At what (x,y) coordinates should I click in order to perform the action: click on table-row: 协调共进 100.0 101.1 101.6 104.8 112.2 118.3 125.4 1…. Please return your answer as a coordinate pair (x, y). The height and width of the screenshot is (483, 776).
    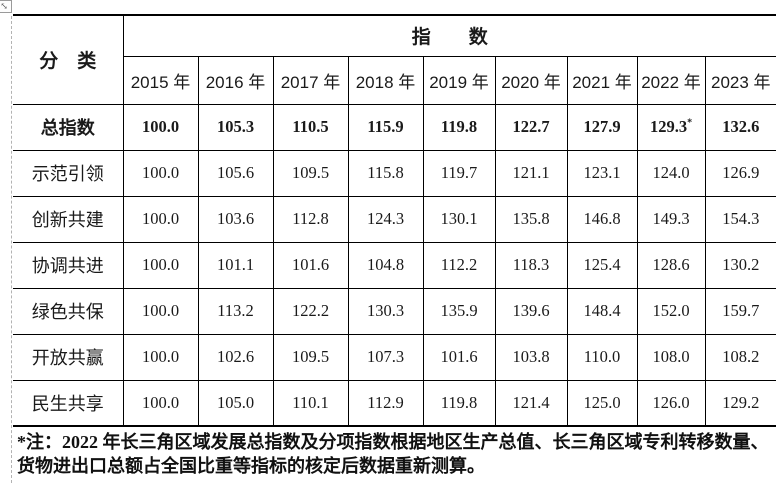
    Looking at the image, I should click on (394, 265).